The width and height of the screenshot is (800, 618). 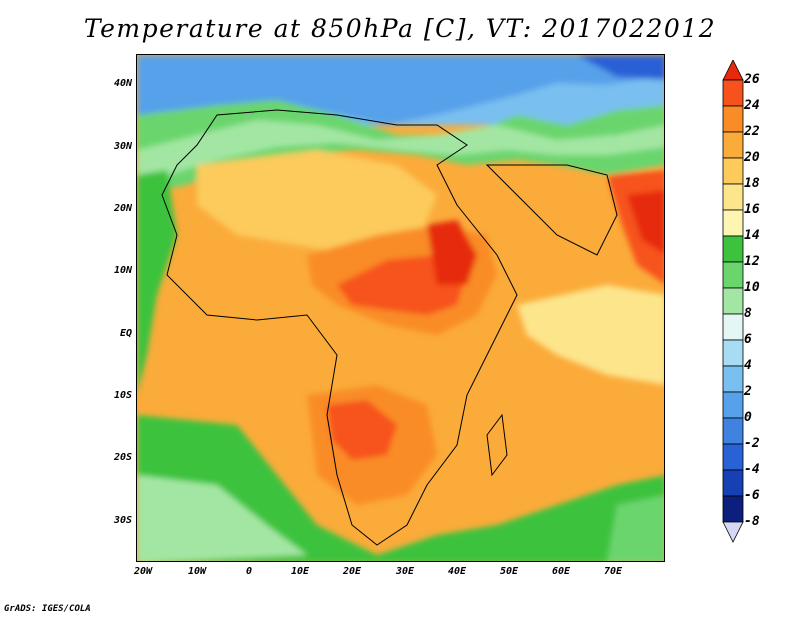 I want to click on lat-tick-20n: 20N, so click(x=122, y=208).